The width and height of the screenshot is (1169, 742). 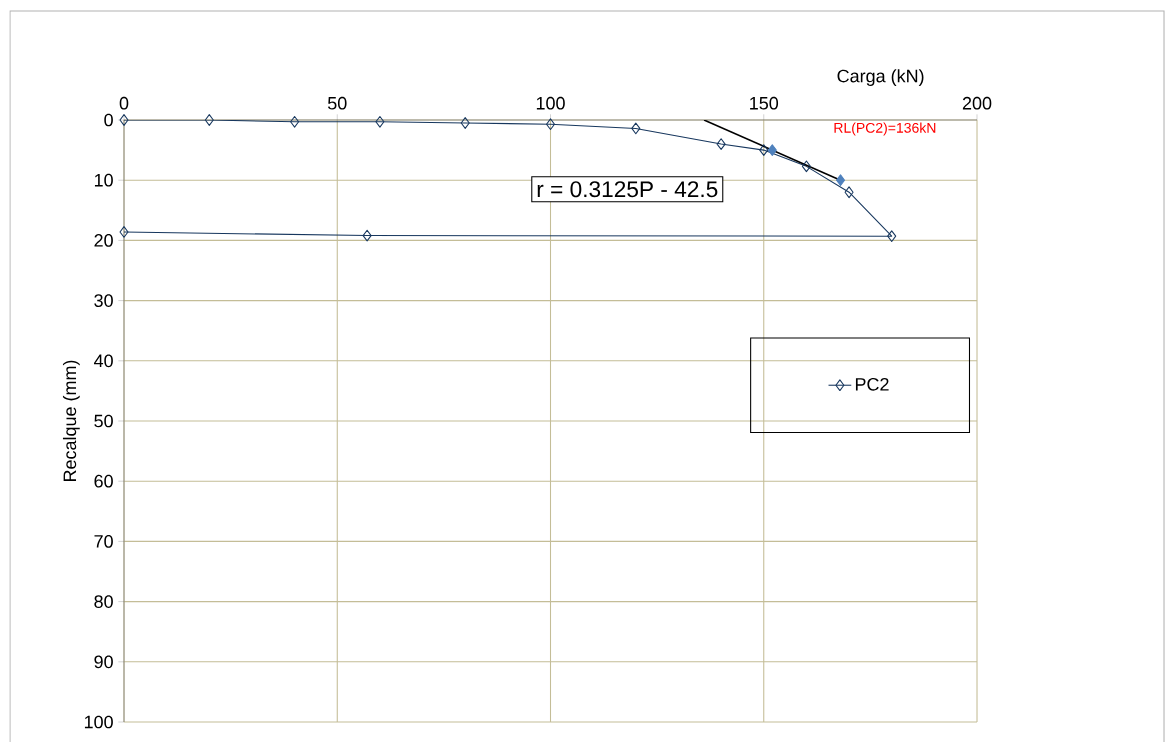 What do you see at coordinates (872, 384) in the screenshot?
I see `legend-label: PC2` at bounding box center [872, 384].